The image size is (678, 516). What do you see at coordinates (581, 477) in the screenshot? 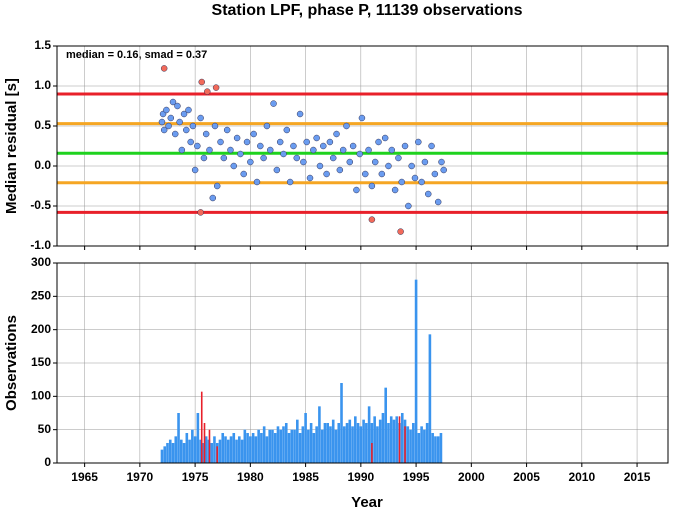
I see `x-tick-label: 2010` at bounding box center [581, 477].